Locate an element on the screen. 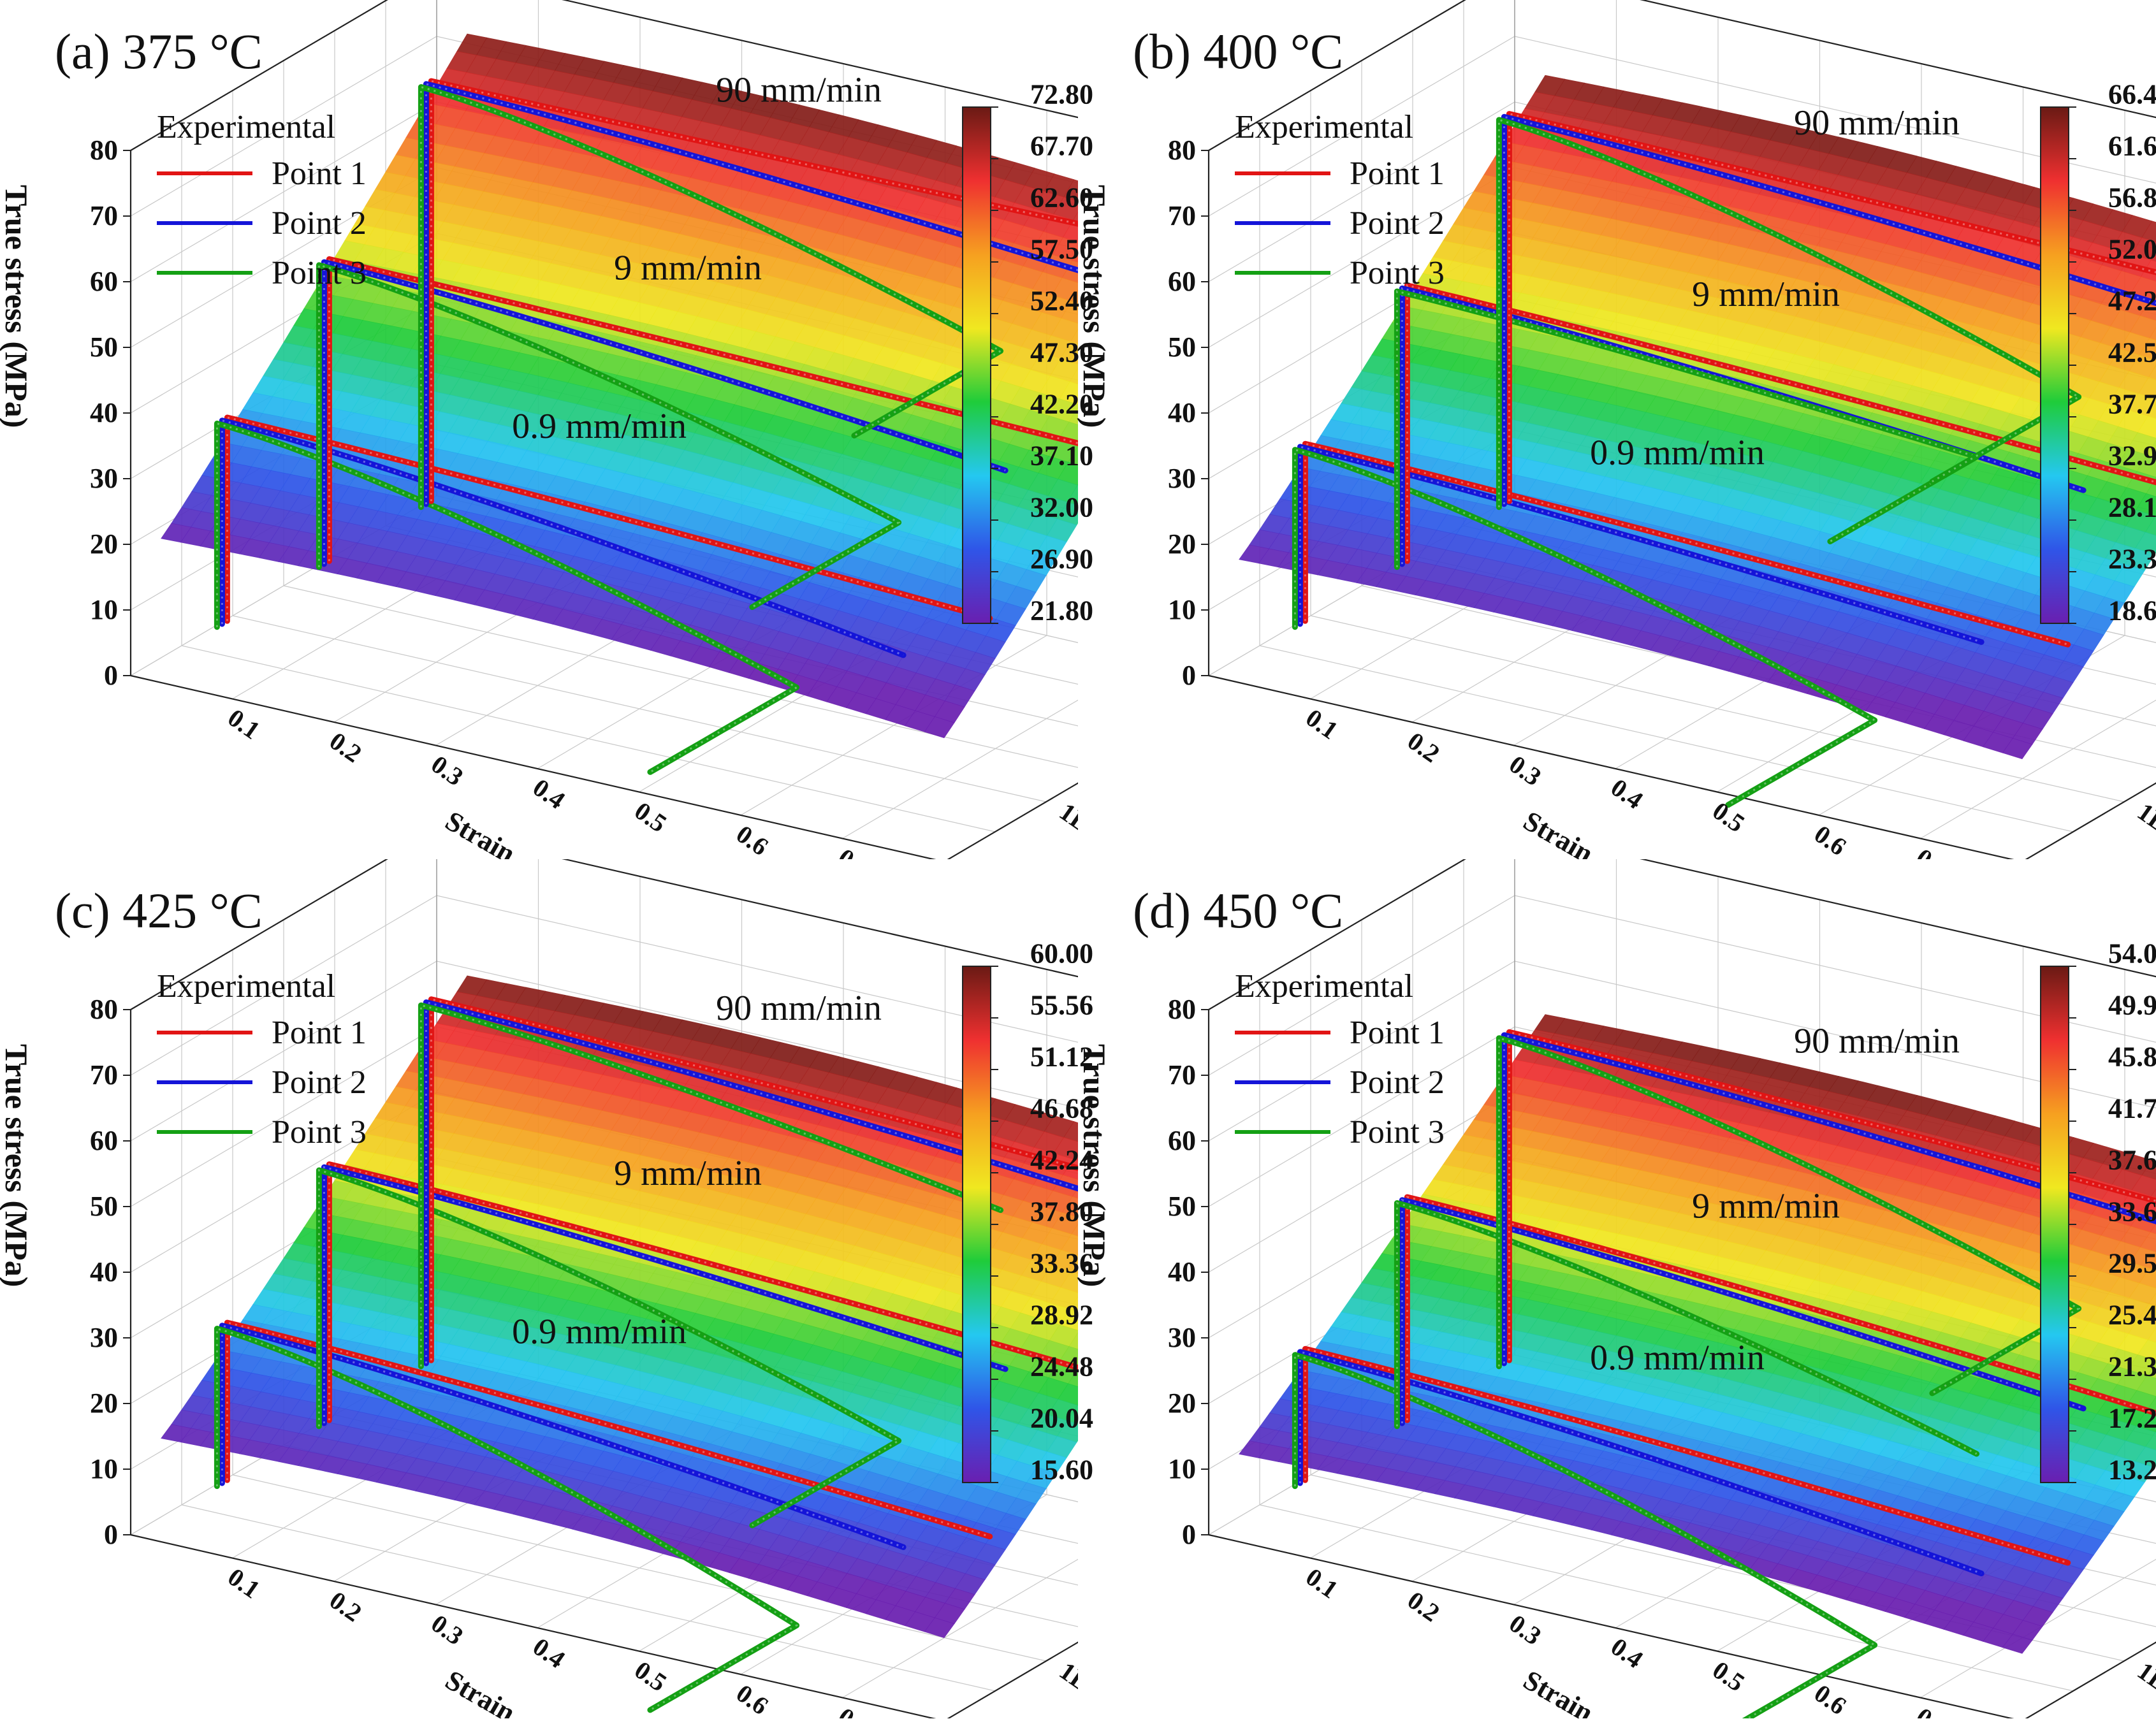 The width and height of the screenshot is (2156, 1719). legend-label: Point 3 is located at coordinates (319, 272).